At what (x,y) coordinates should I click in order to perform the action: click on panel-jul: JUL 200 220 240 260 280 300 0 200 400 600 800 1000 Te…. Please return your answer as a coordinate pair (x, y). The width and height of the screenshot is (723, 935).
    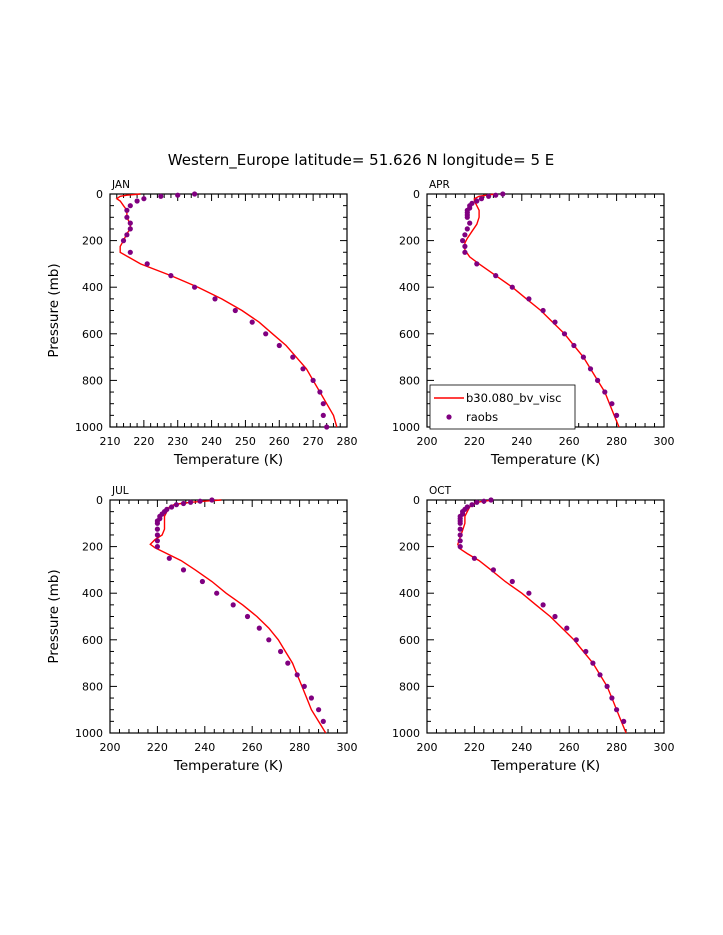
    Looking at the image, I should click on (202, 629).